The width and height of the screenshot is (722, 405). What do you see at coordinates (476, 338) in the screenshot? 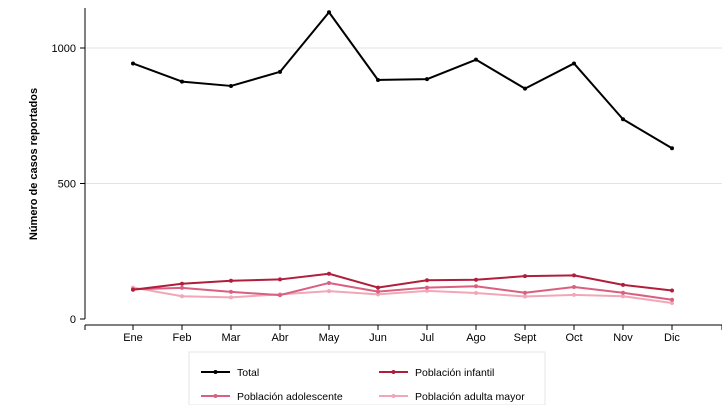
I see `x-tick-label: Ago` at bounding box center [476, 338].